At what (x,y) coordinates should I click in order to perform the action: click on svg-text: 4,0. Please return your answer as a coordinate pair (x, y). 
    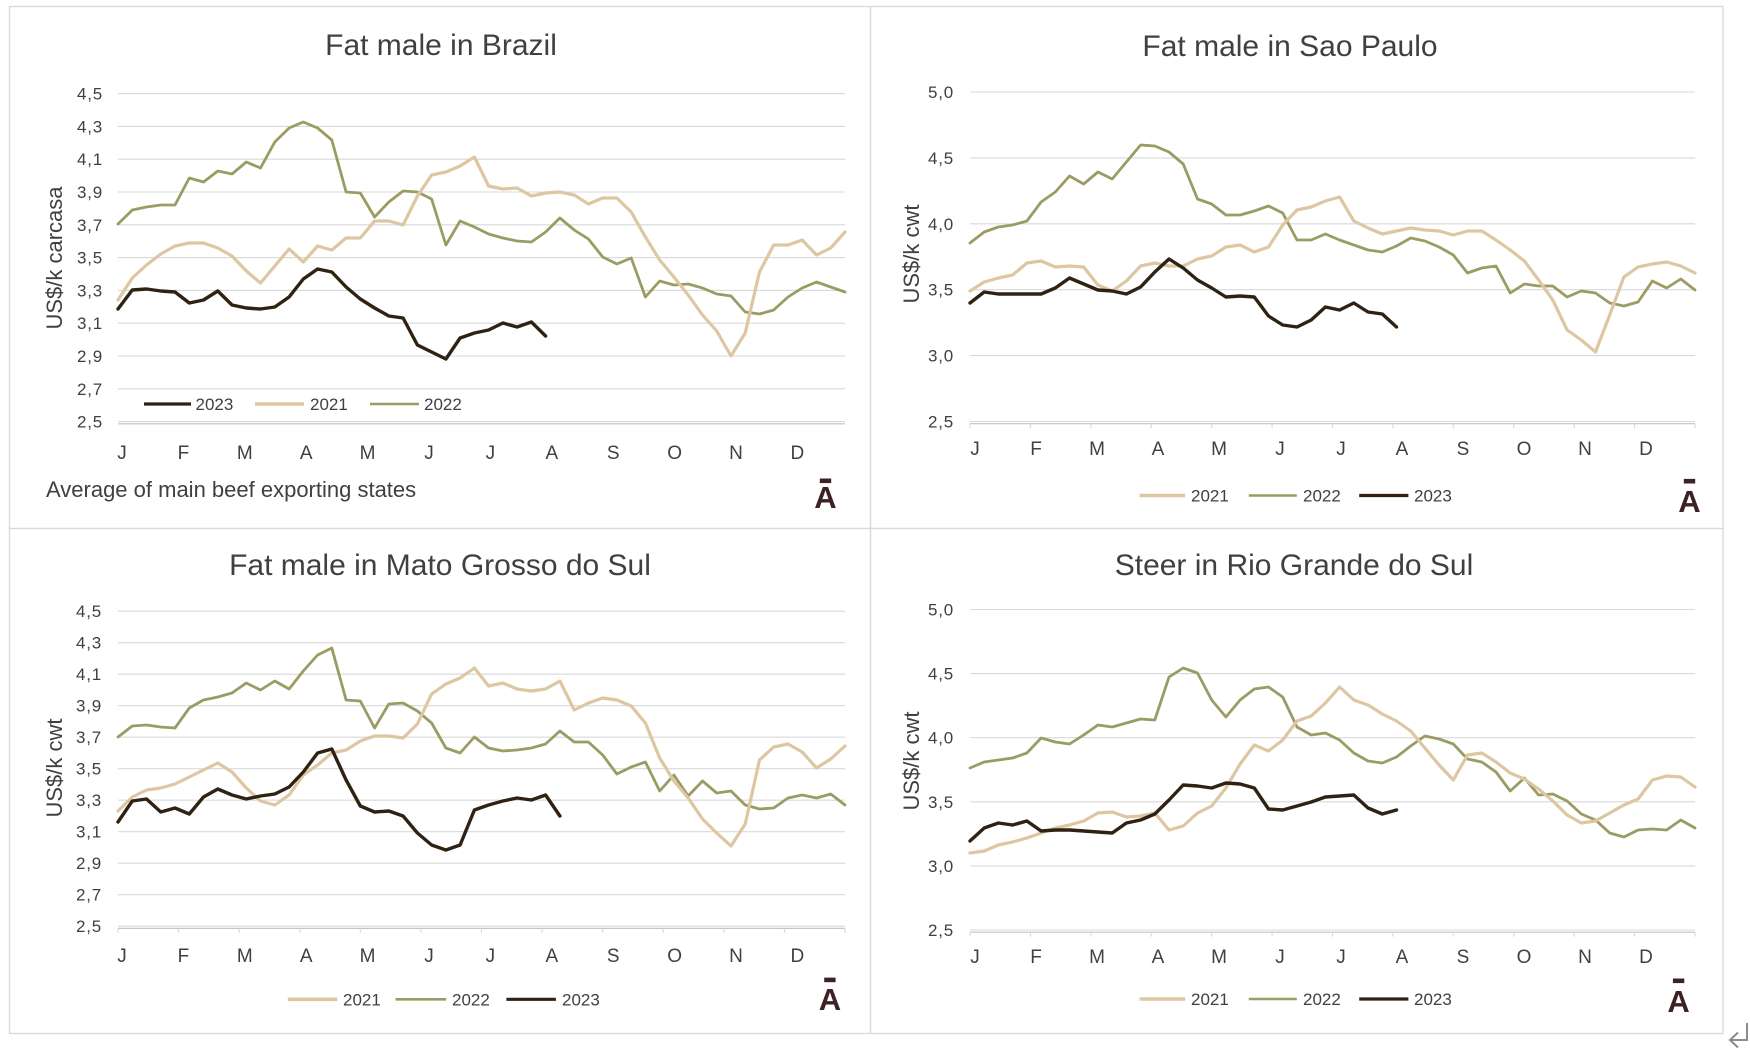
    Looking at the image, I should click on (941, 738).